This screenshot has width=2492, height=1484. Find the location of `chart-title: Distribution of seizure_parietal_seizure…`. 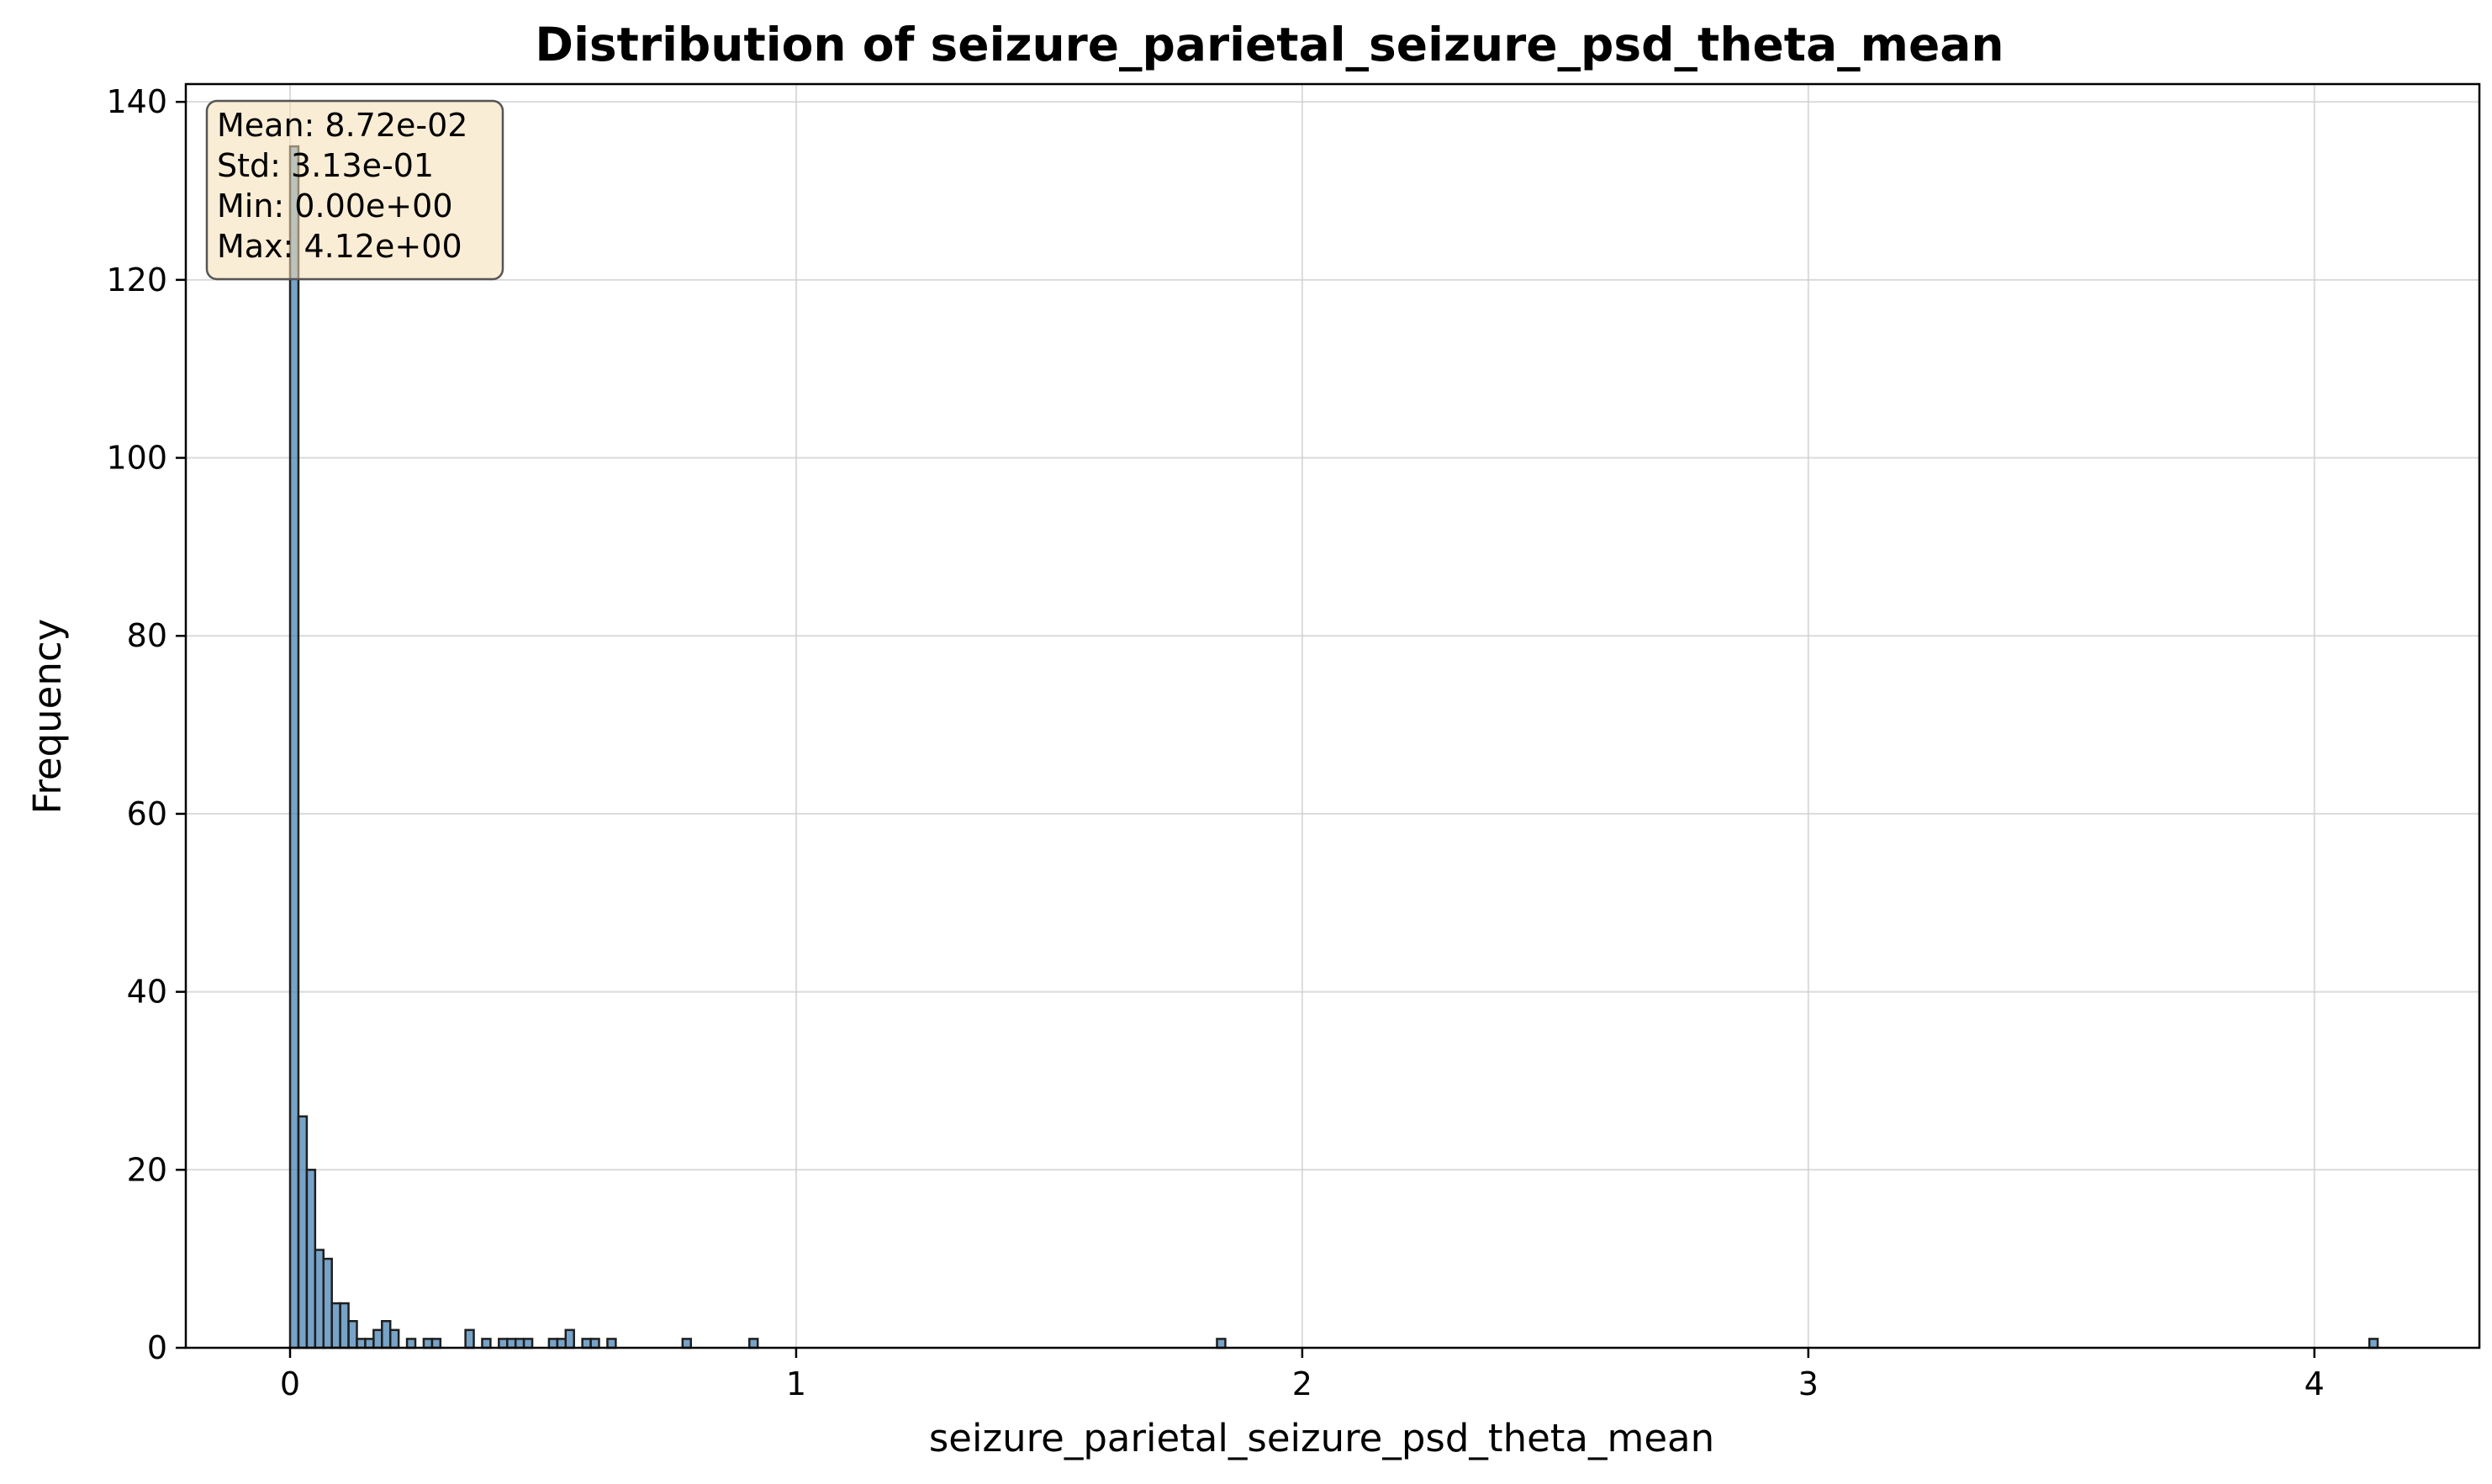

chart-title: Distribution of seizure_parietal_seizure… is located at coordinates (1269, 44).